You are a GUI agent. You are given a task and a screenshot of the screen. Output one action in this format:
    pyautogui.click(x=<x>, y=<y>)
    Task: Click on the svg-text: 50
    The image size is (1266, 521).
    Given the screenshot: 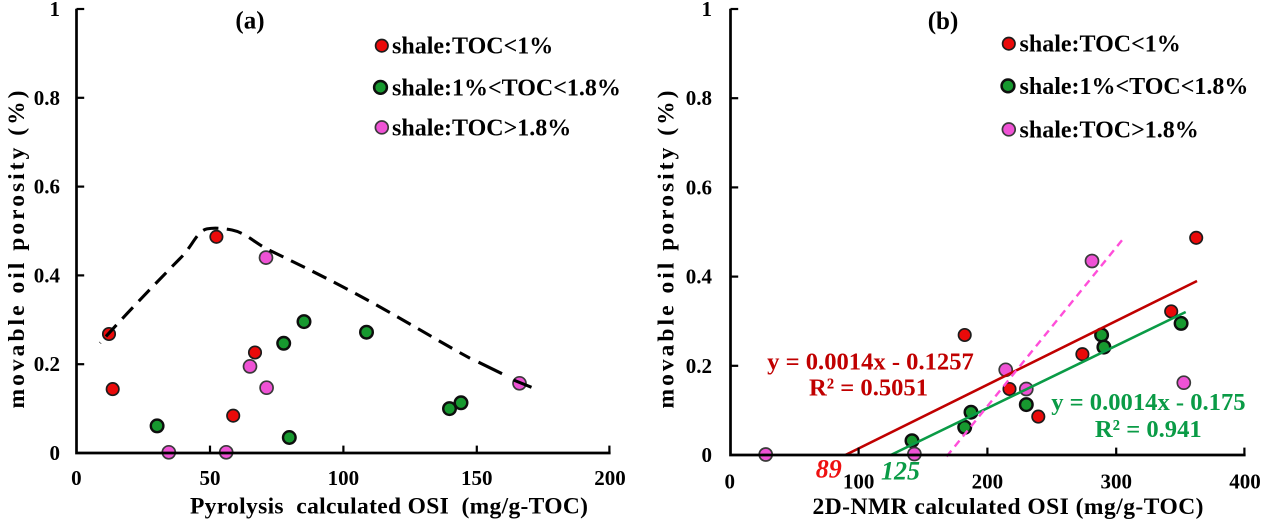 What is the action you would take?
    pyautogui.click(x=210, y=478)
    